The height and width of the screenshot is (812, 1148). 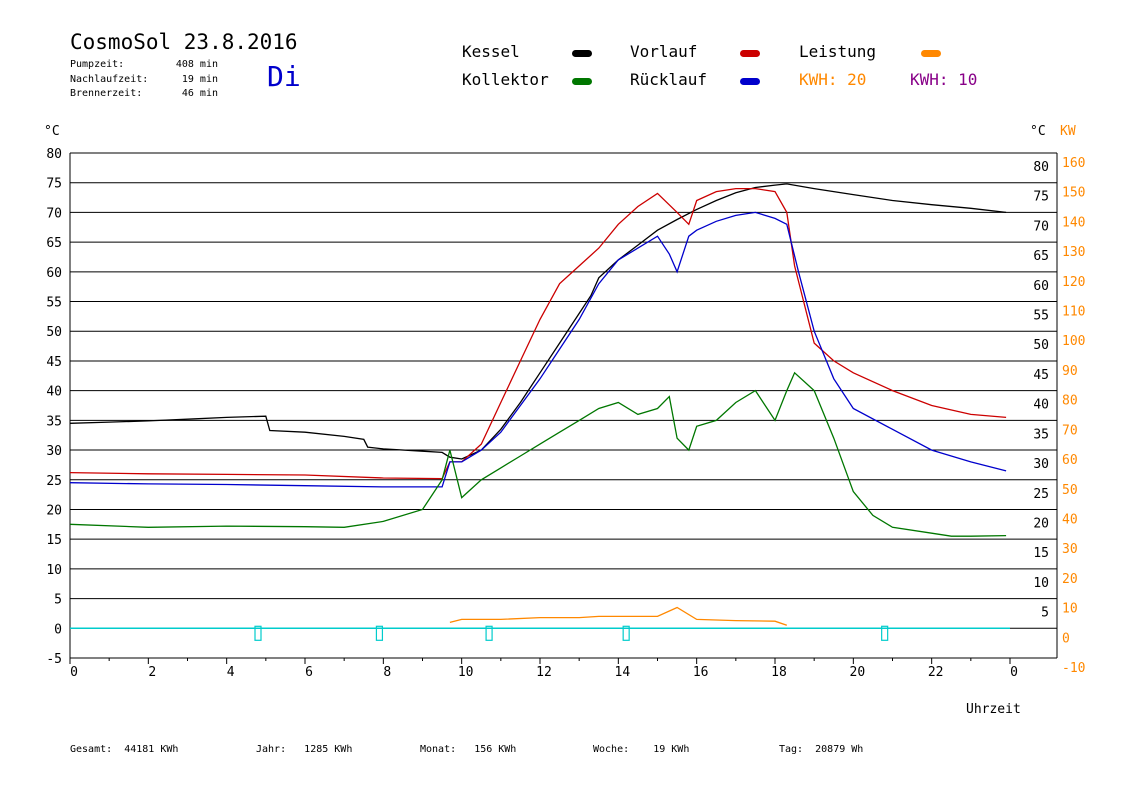 I want to click on y-tick-left: 15, so click(x=54, y=540).